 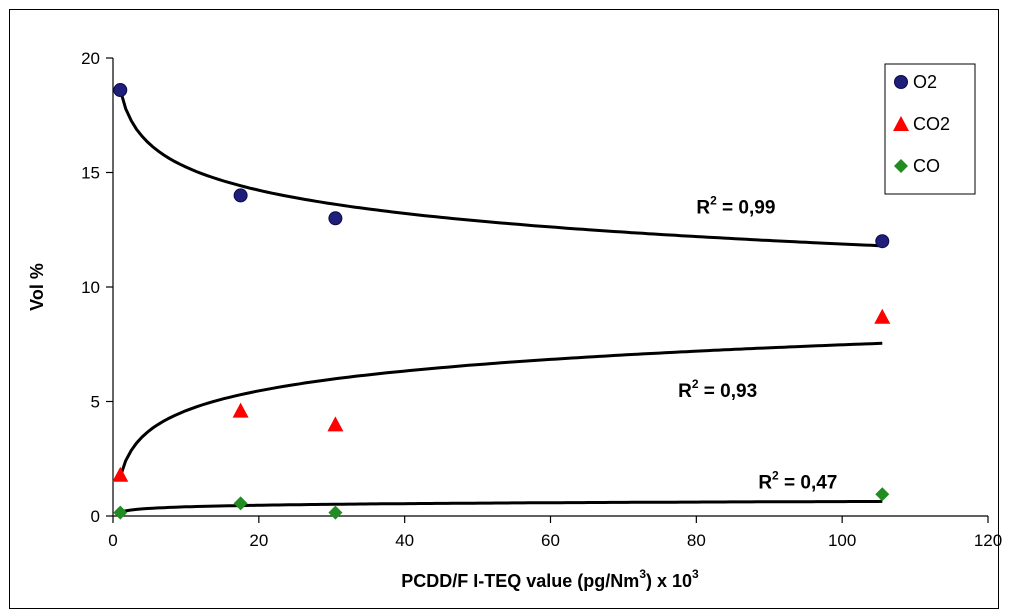 What do you see at coordinates (95, 516) in the screenshot?
I see `y-tick-label: 0` at bounding box center [95, 516].